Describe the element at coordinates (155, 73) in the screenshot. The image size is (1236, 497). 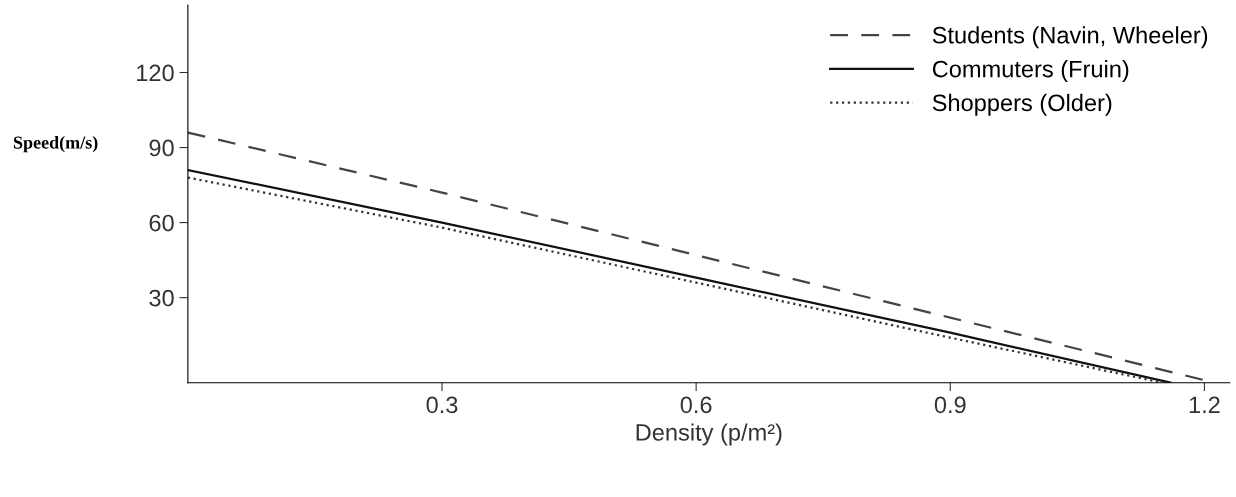
I see `y-tick-label: 120` at that location.